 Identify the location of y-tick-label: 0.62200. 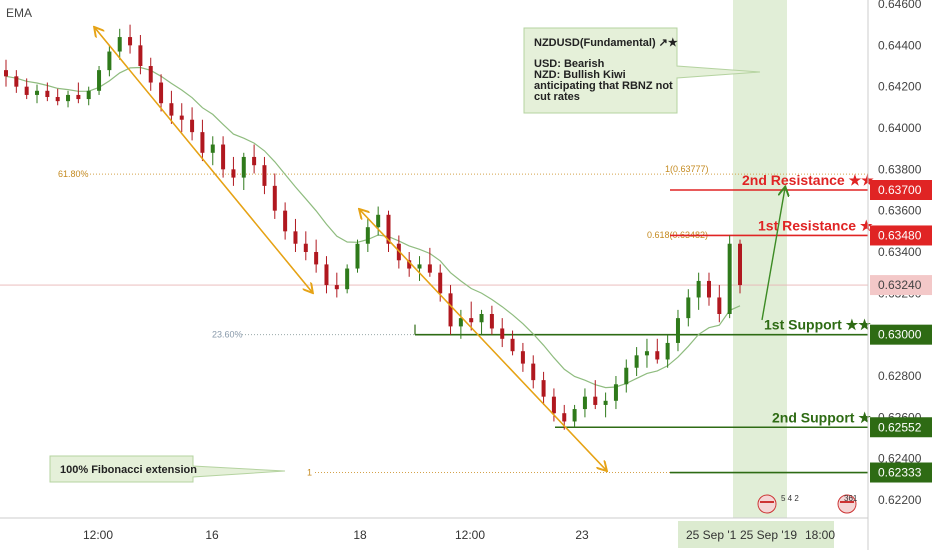
(900, 500).